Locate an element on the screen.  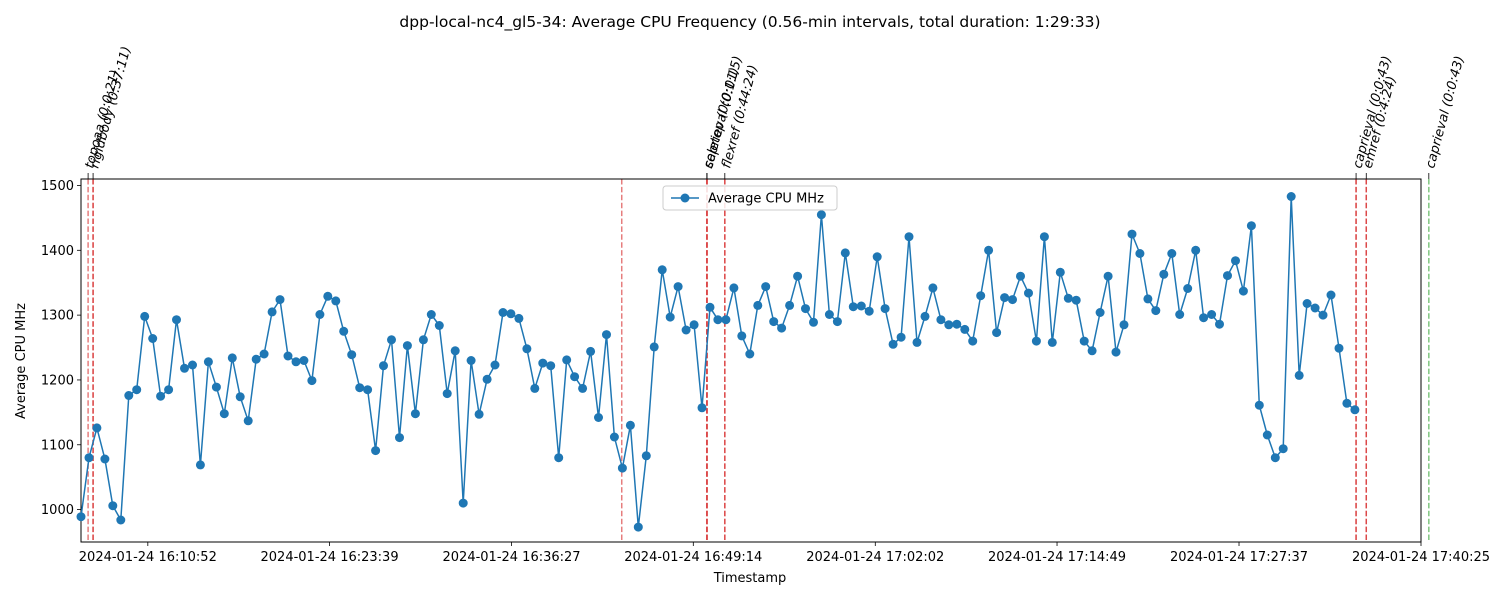
annotation-label-1: rigidbody (0:37:11) is located at coordinates (110, 107).